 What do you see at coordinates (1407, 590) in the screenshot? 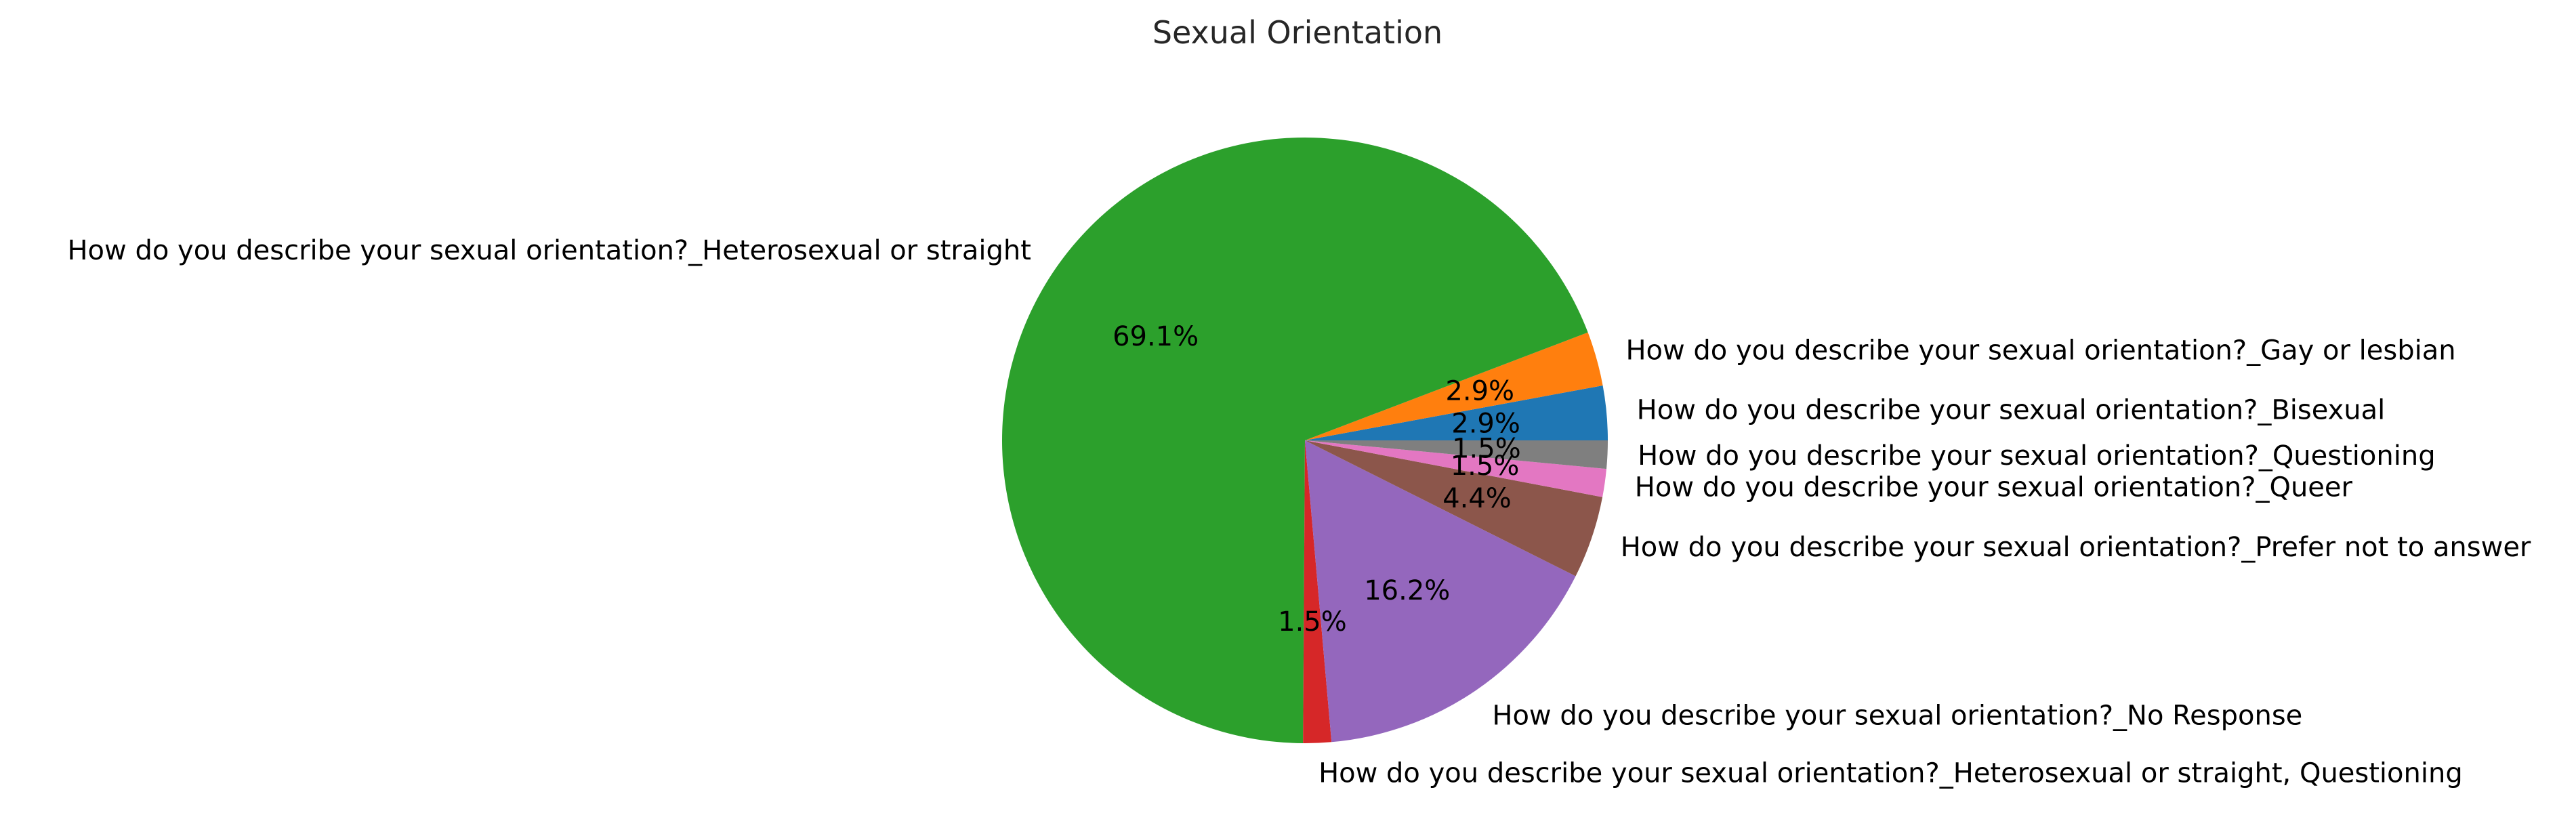
I see `pie-percent-label-4: 16.2%` at bounding box center [1407, 590].